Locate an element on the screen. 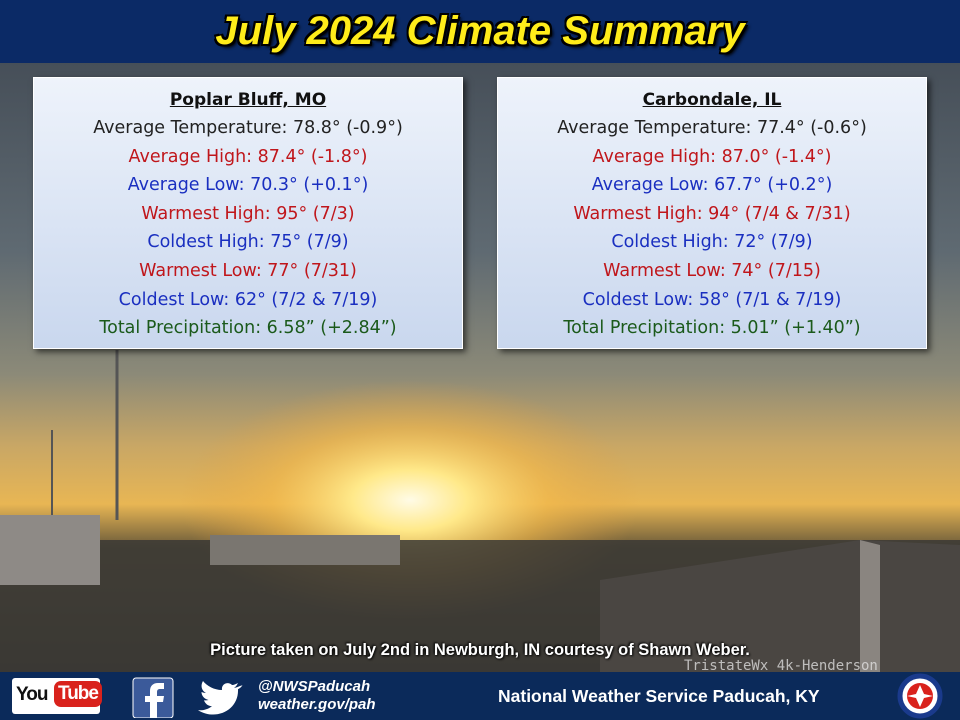 This screenshot has width=960, height=720. contact: @NWSPaducah weather.gov/pah is located at coordinates (317, 696).